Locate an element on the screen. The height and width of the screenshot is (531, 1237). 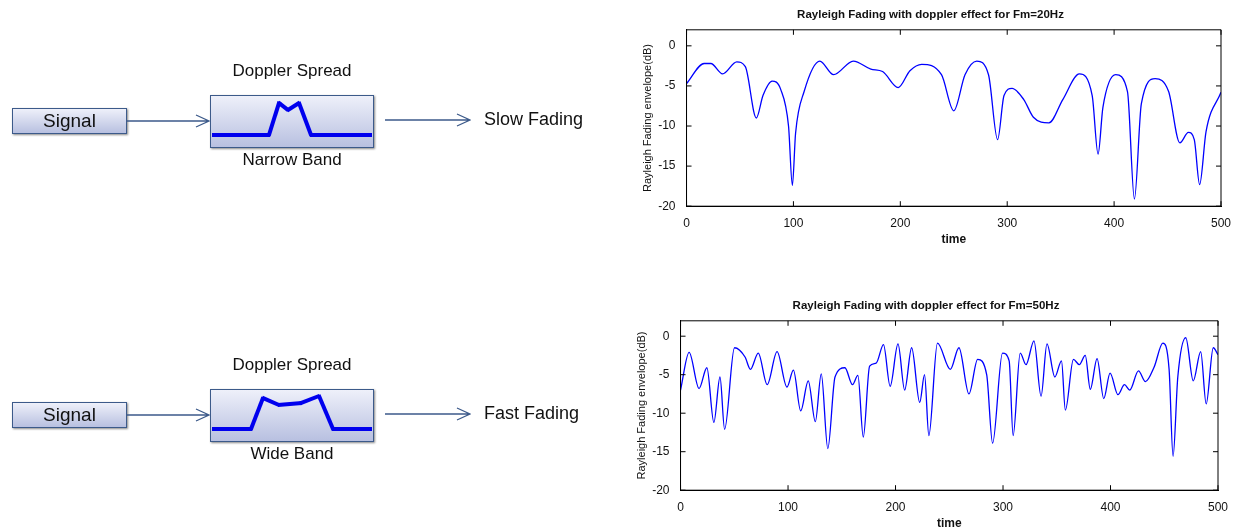
chart-title: Rayleigh Fading with doppler effect for Fm=20Hz is located at coordinates (931, 14).